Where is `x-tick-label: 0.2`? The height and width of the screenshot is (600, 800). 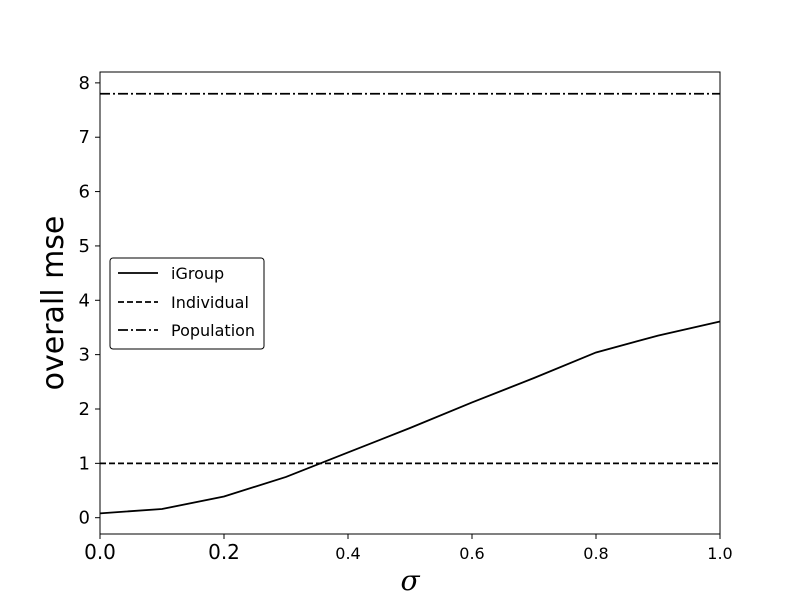 x-tick-label: 0.2 is located at coordinates (224, 552).